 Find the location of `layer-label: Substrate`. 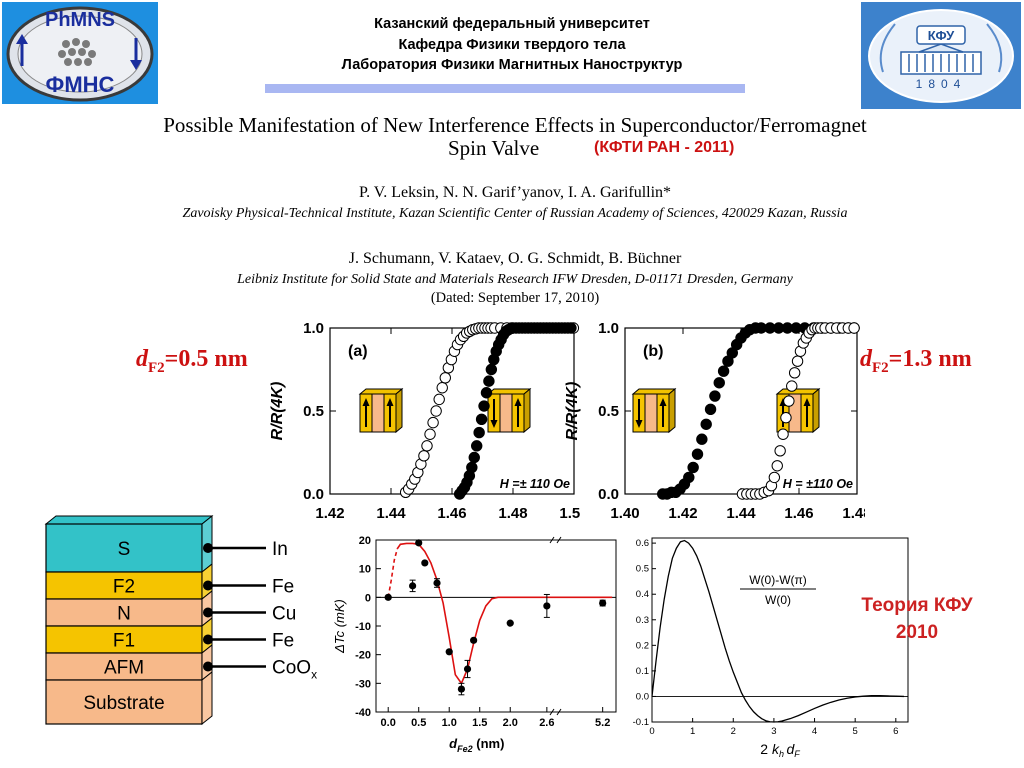

layer-label: Substrate is located at coordinates (123, 703).